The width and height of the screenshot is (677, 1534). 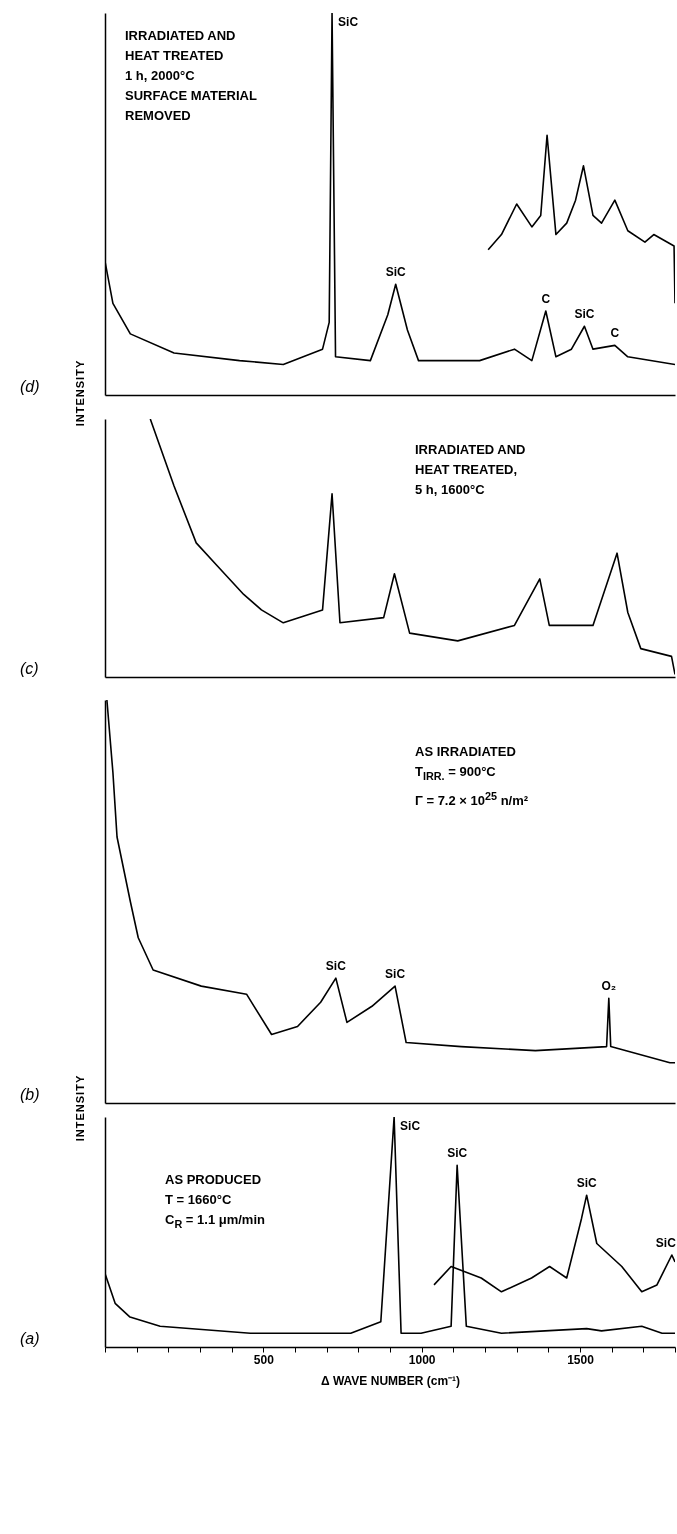 I want to click on annotation: REMOVED, so click(x=158, y=116).